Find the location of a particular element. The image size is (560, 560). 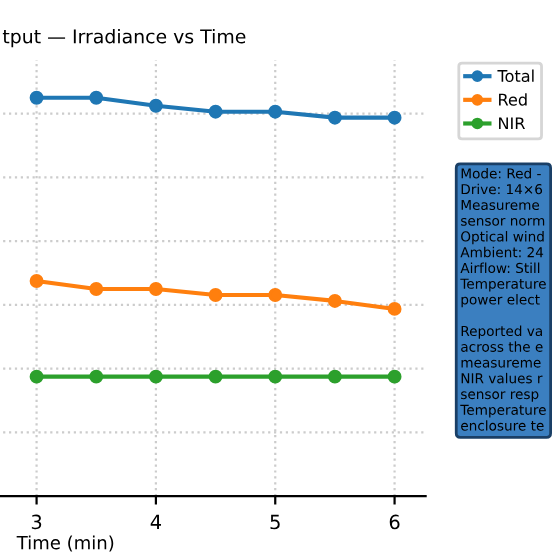

x-tick-label: 3 is located at coordinates (36, 522).